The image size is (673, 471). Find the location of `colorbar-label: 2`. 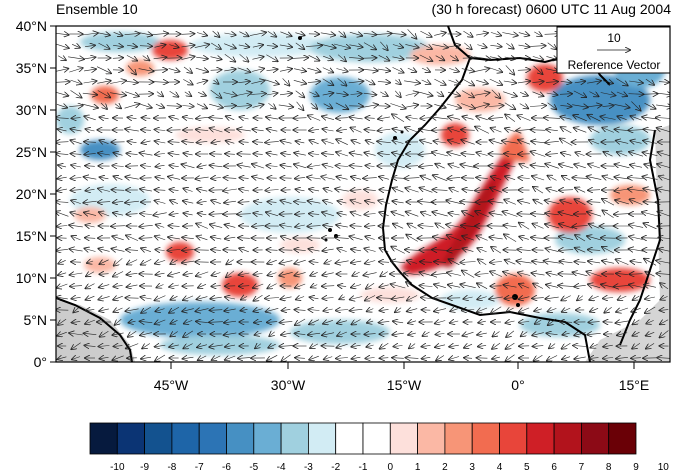

colorbar-label: 2 is located at coordinates (445, 466).